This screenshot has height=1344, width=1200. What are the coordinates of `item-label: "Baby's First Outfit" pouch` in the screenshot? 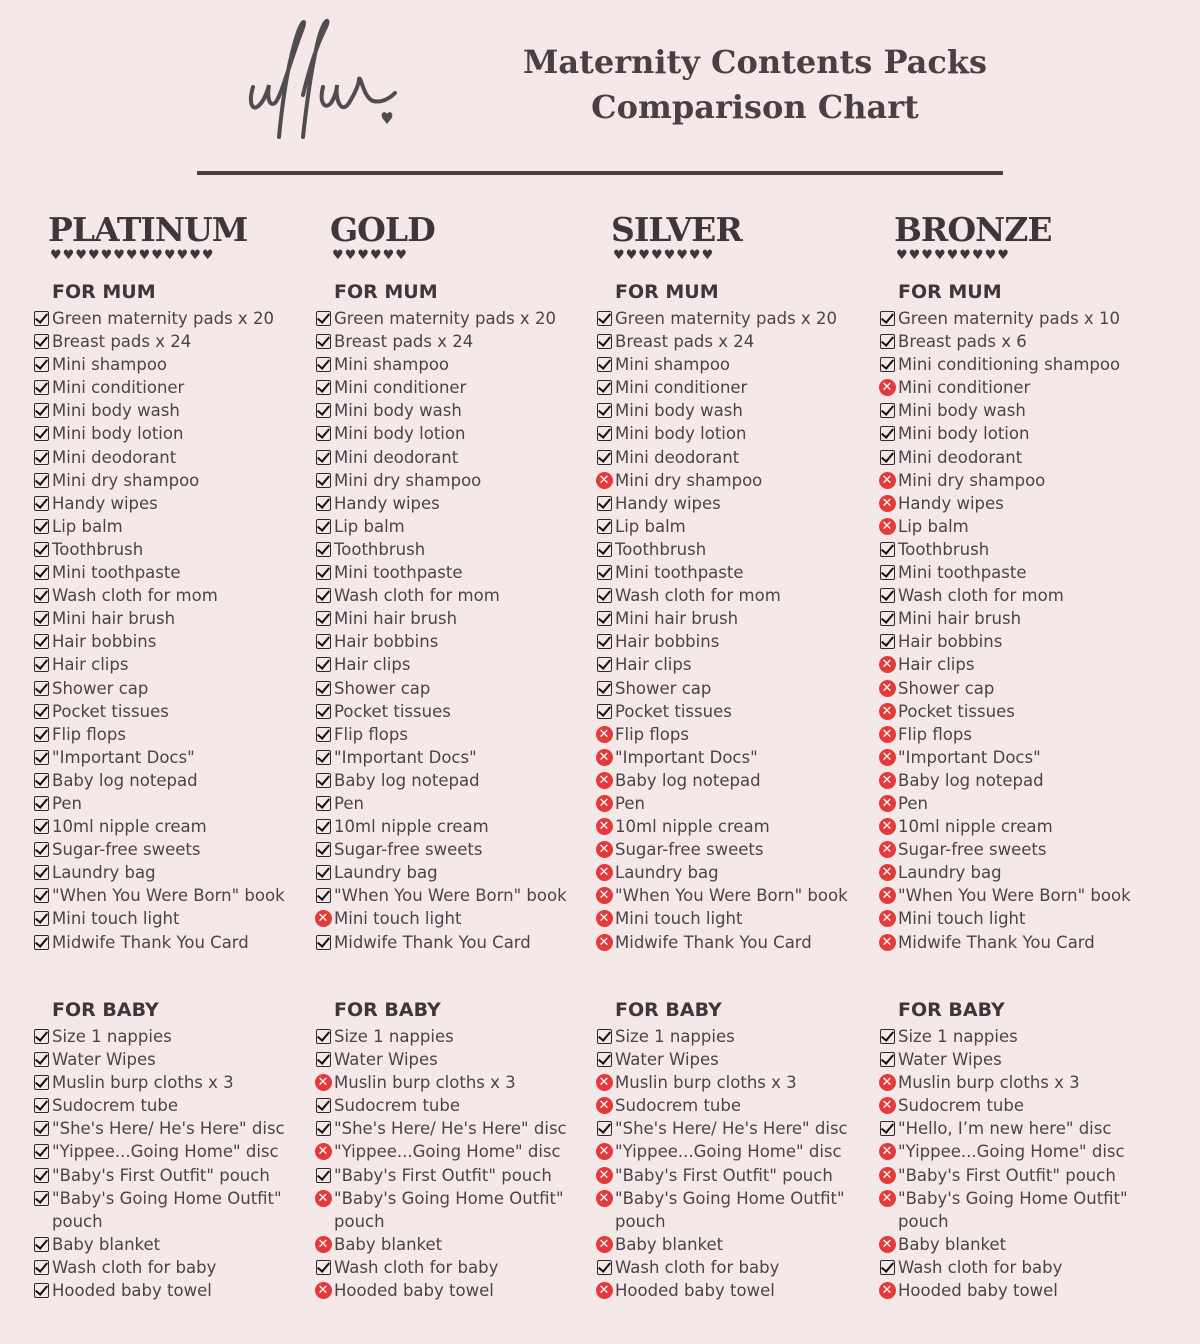 It's located at (161, 1175).